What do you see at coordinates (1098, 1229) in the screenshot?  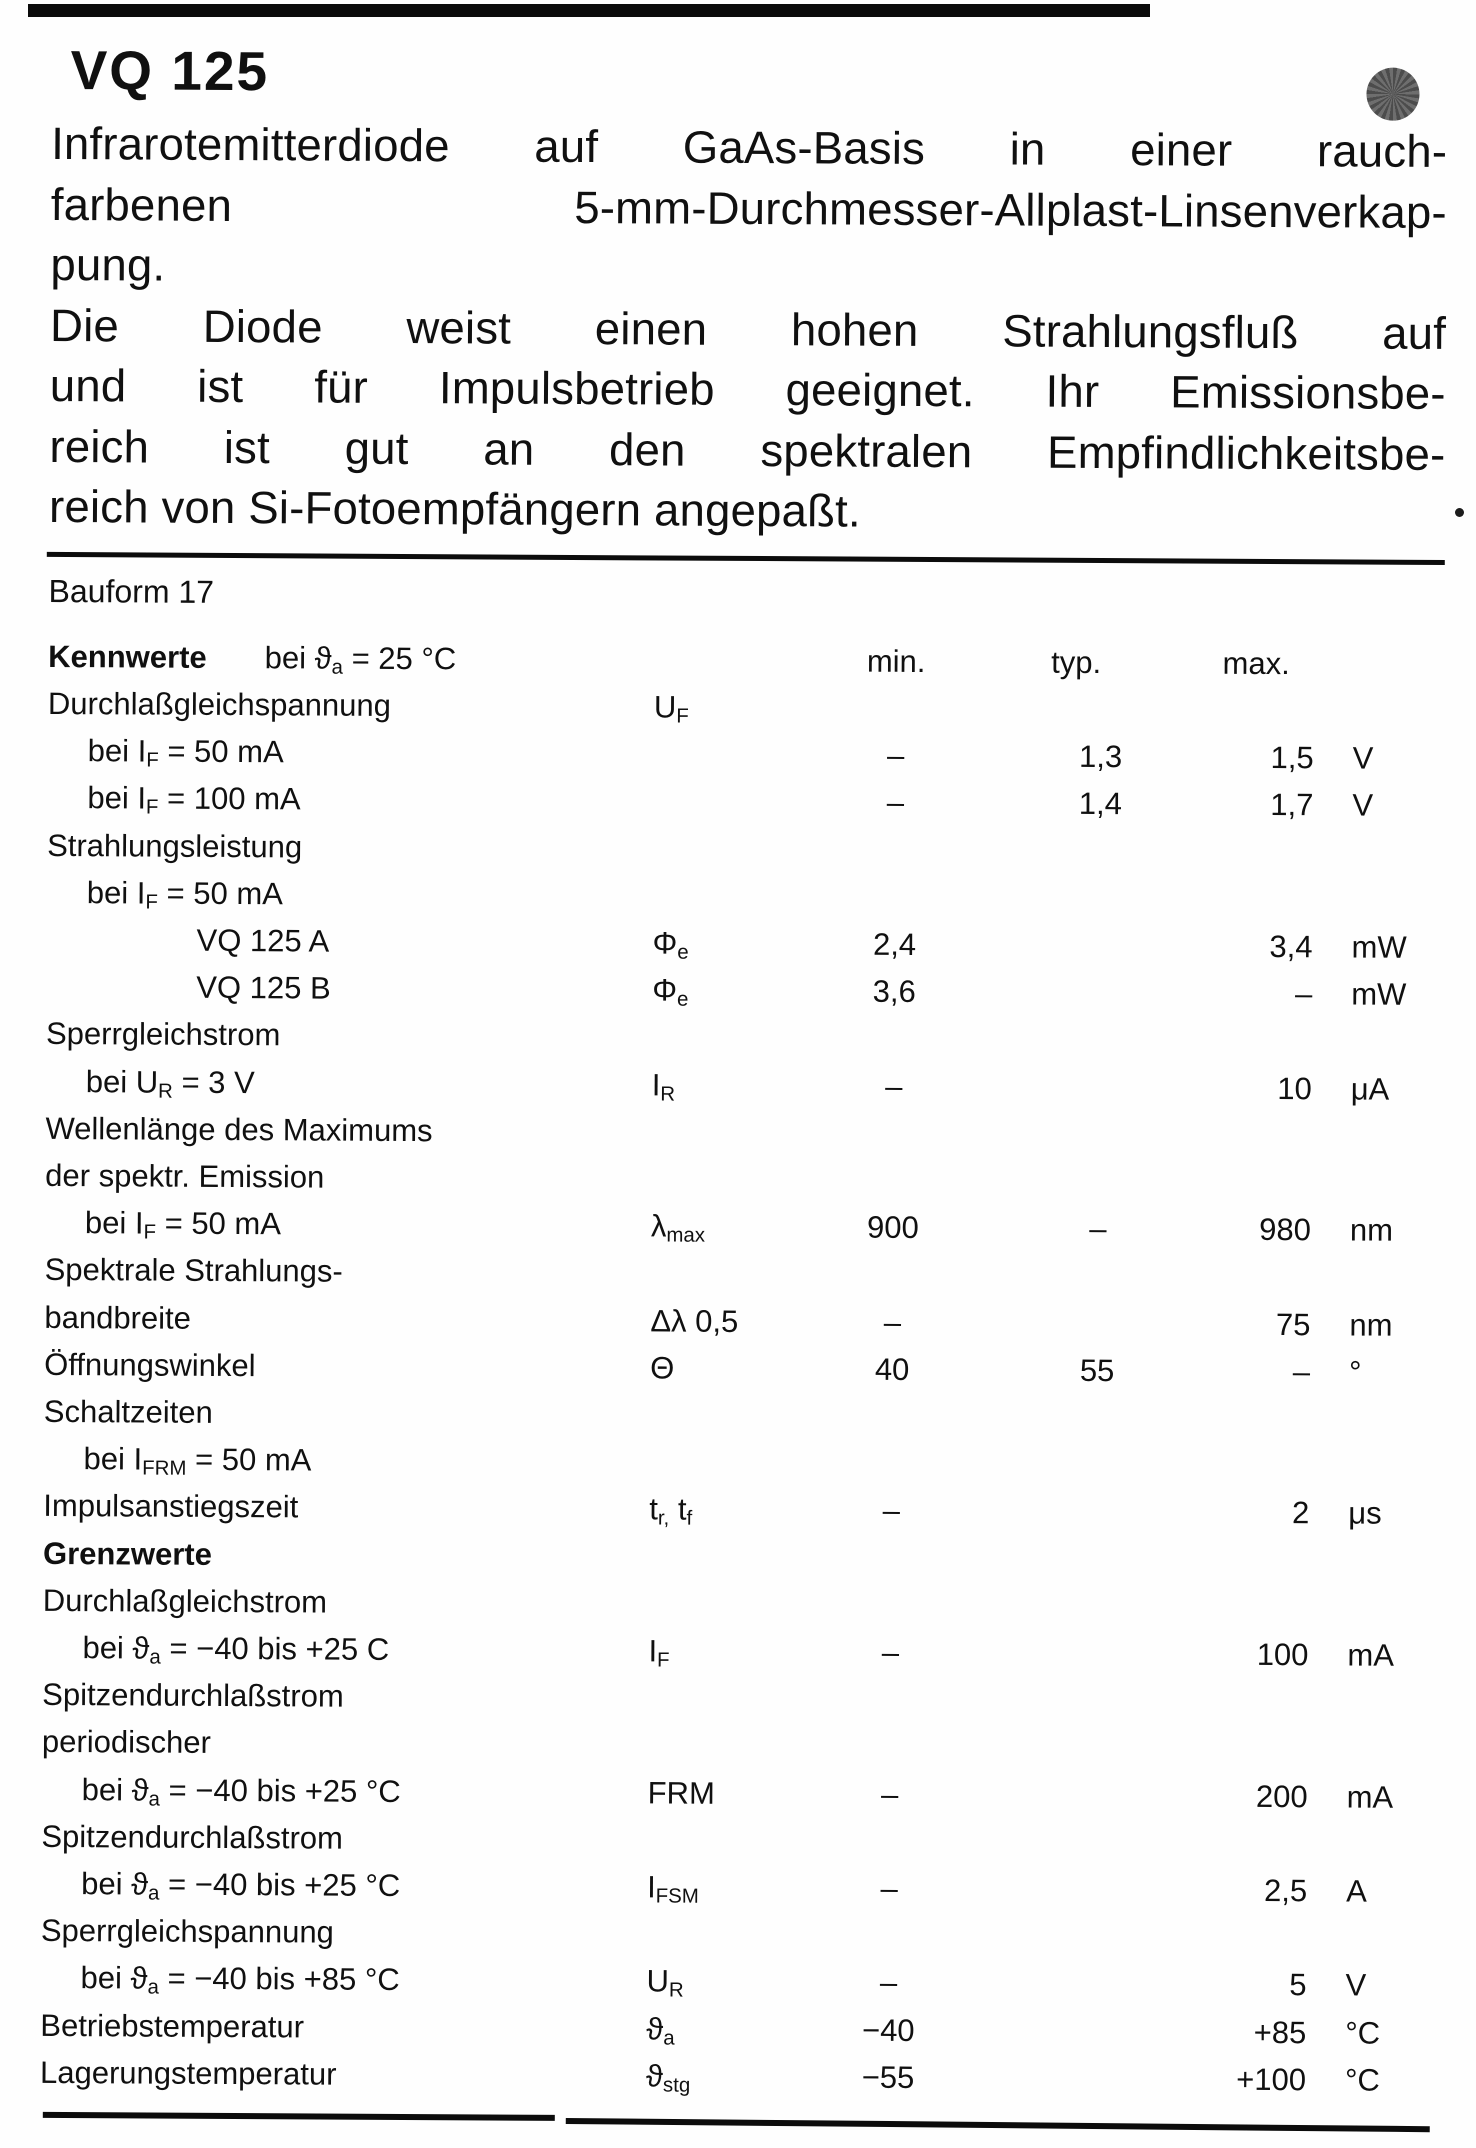 I see `row-typ: –` at bounding box center [1098, 1229].